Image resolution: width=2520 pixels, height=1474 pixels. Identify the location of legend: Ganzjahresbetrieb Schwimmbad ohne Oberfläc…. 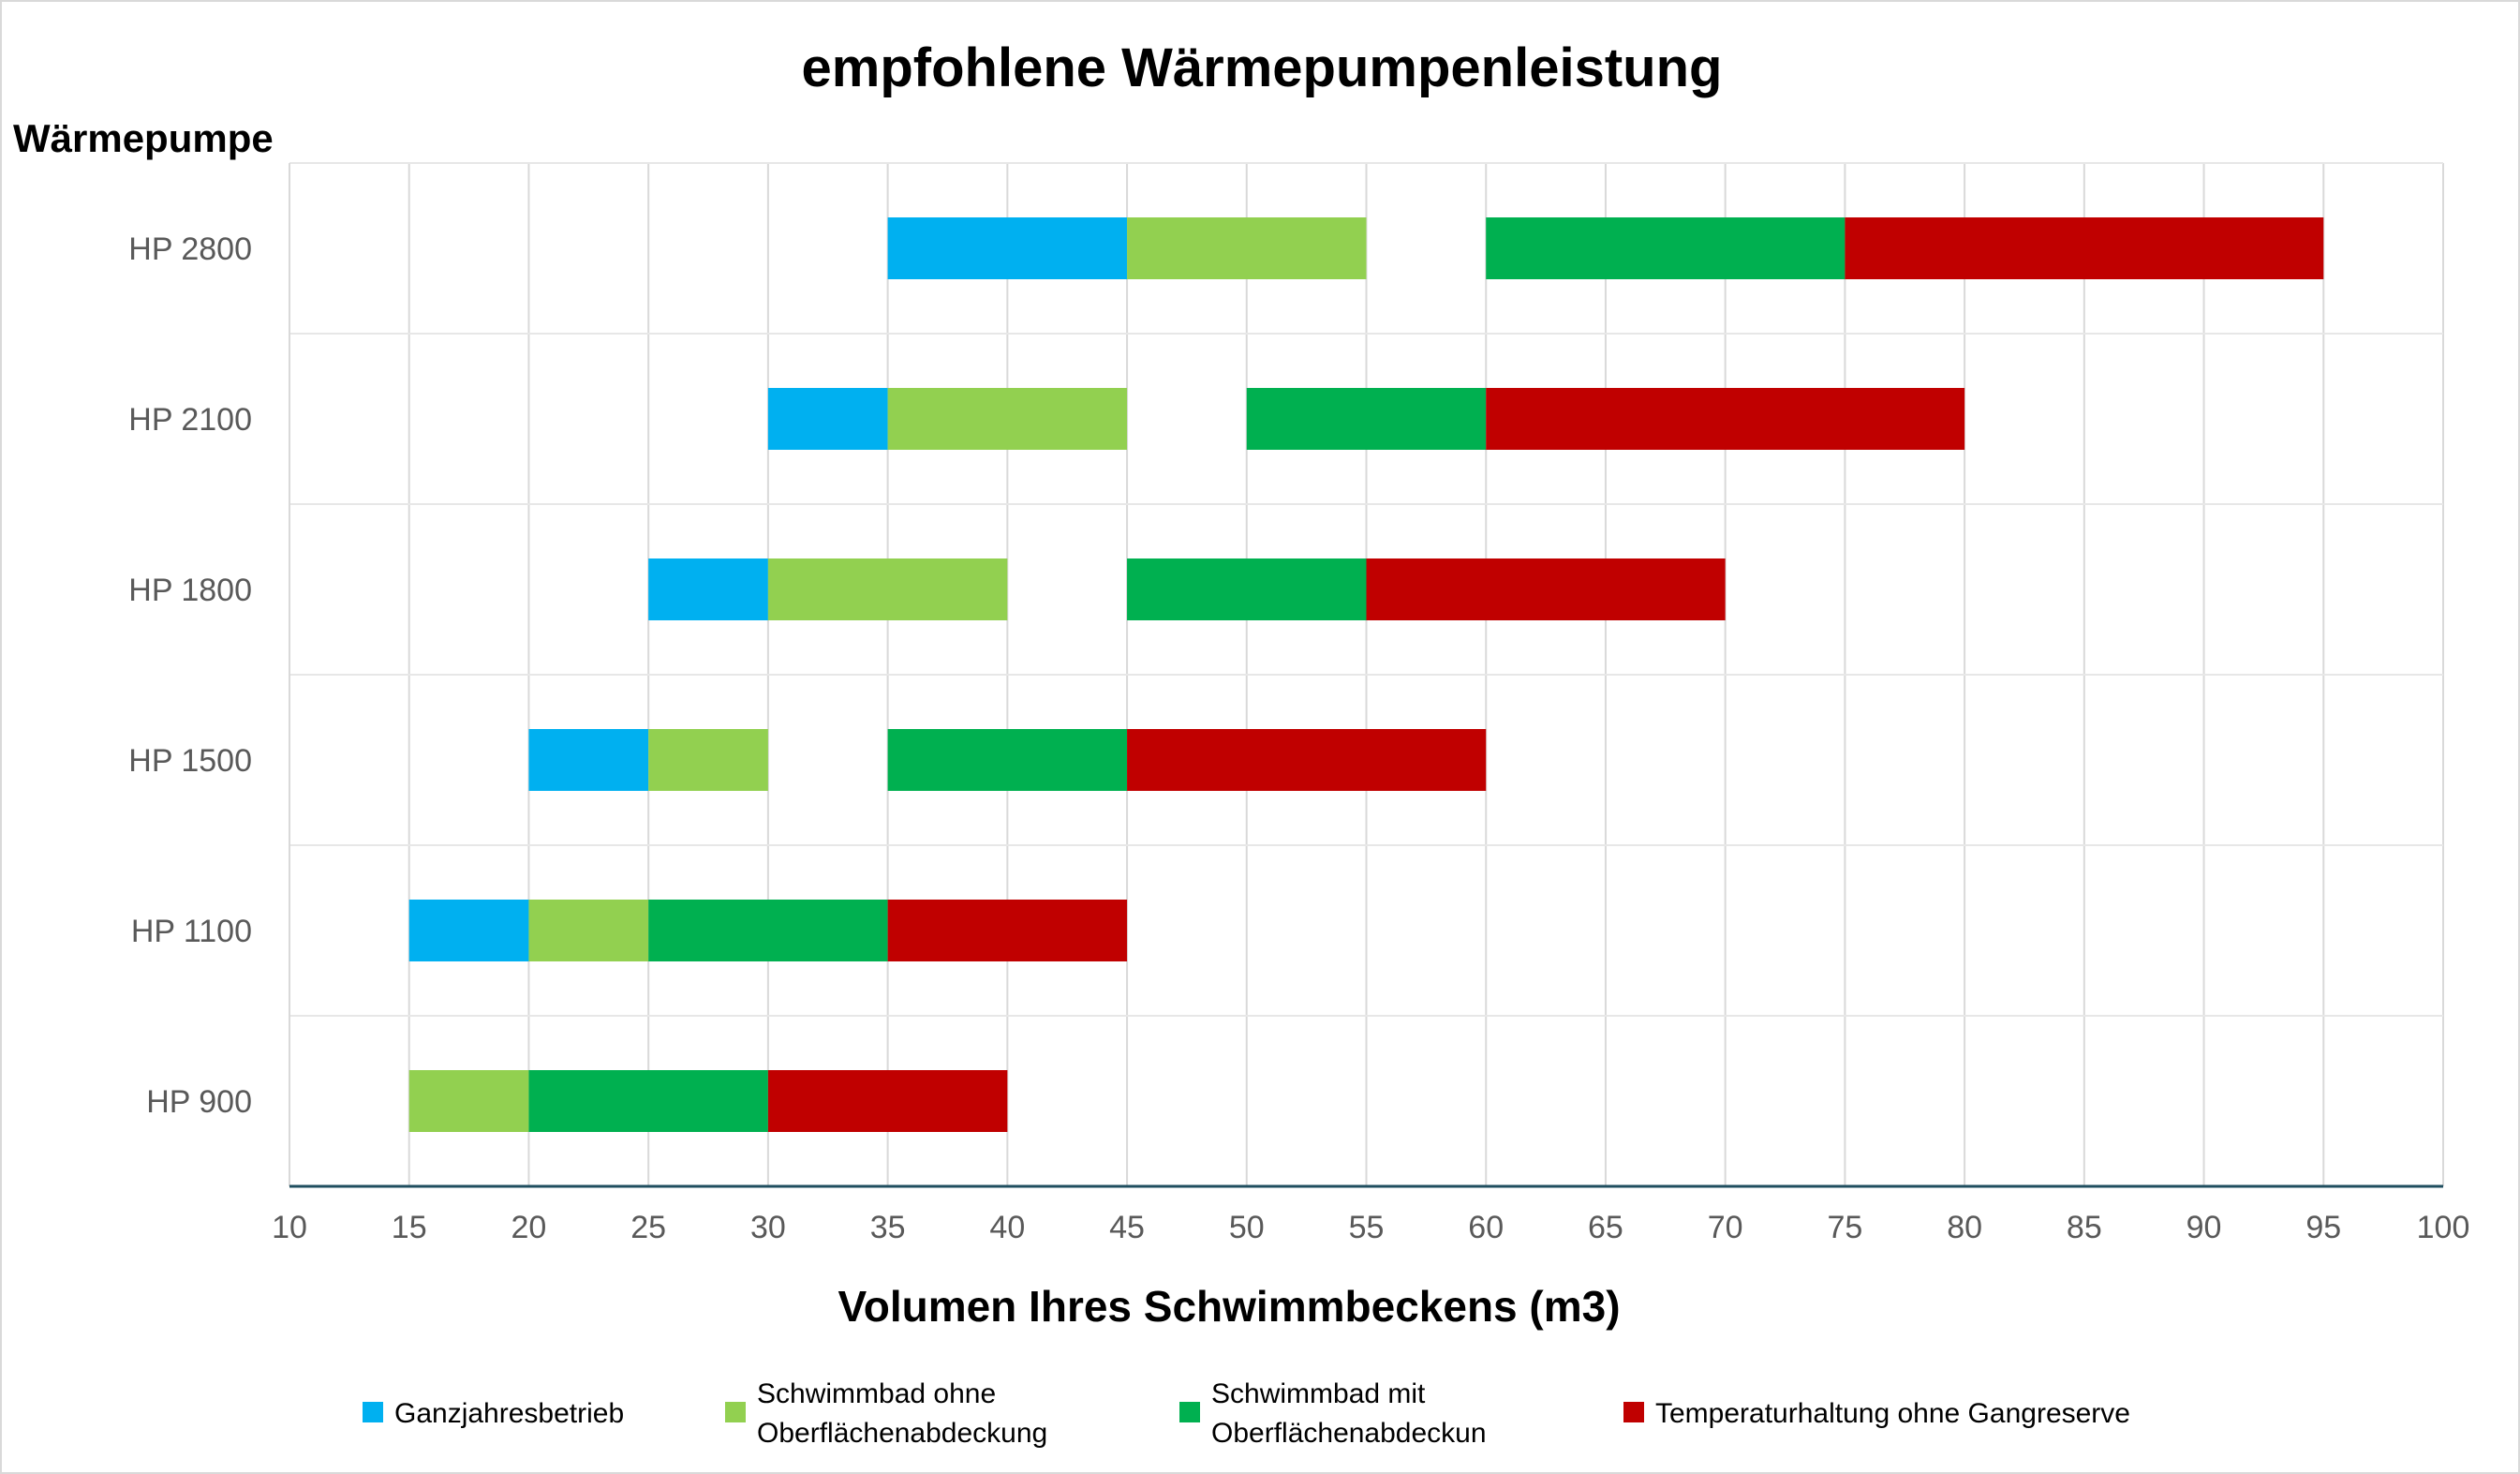
(1246, 1414).